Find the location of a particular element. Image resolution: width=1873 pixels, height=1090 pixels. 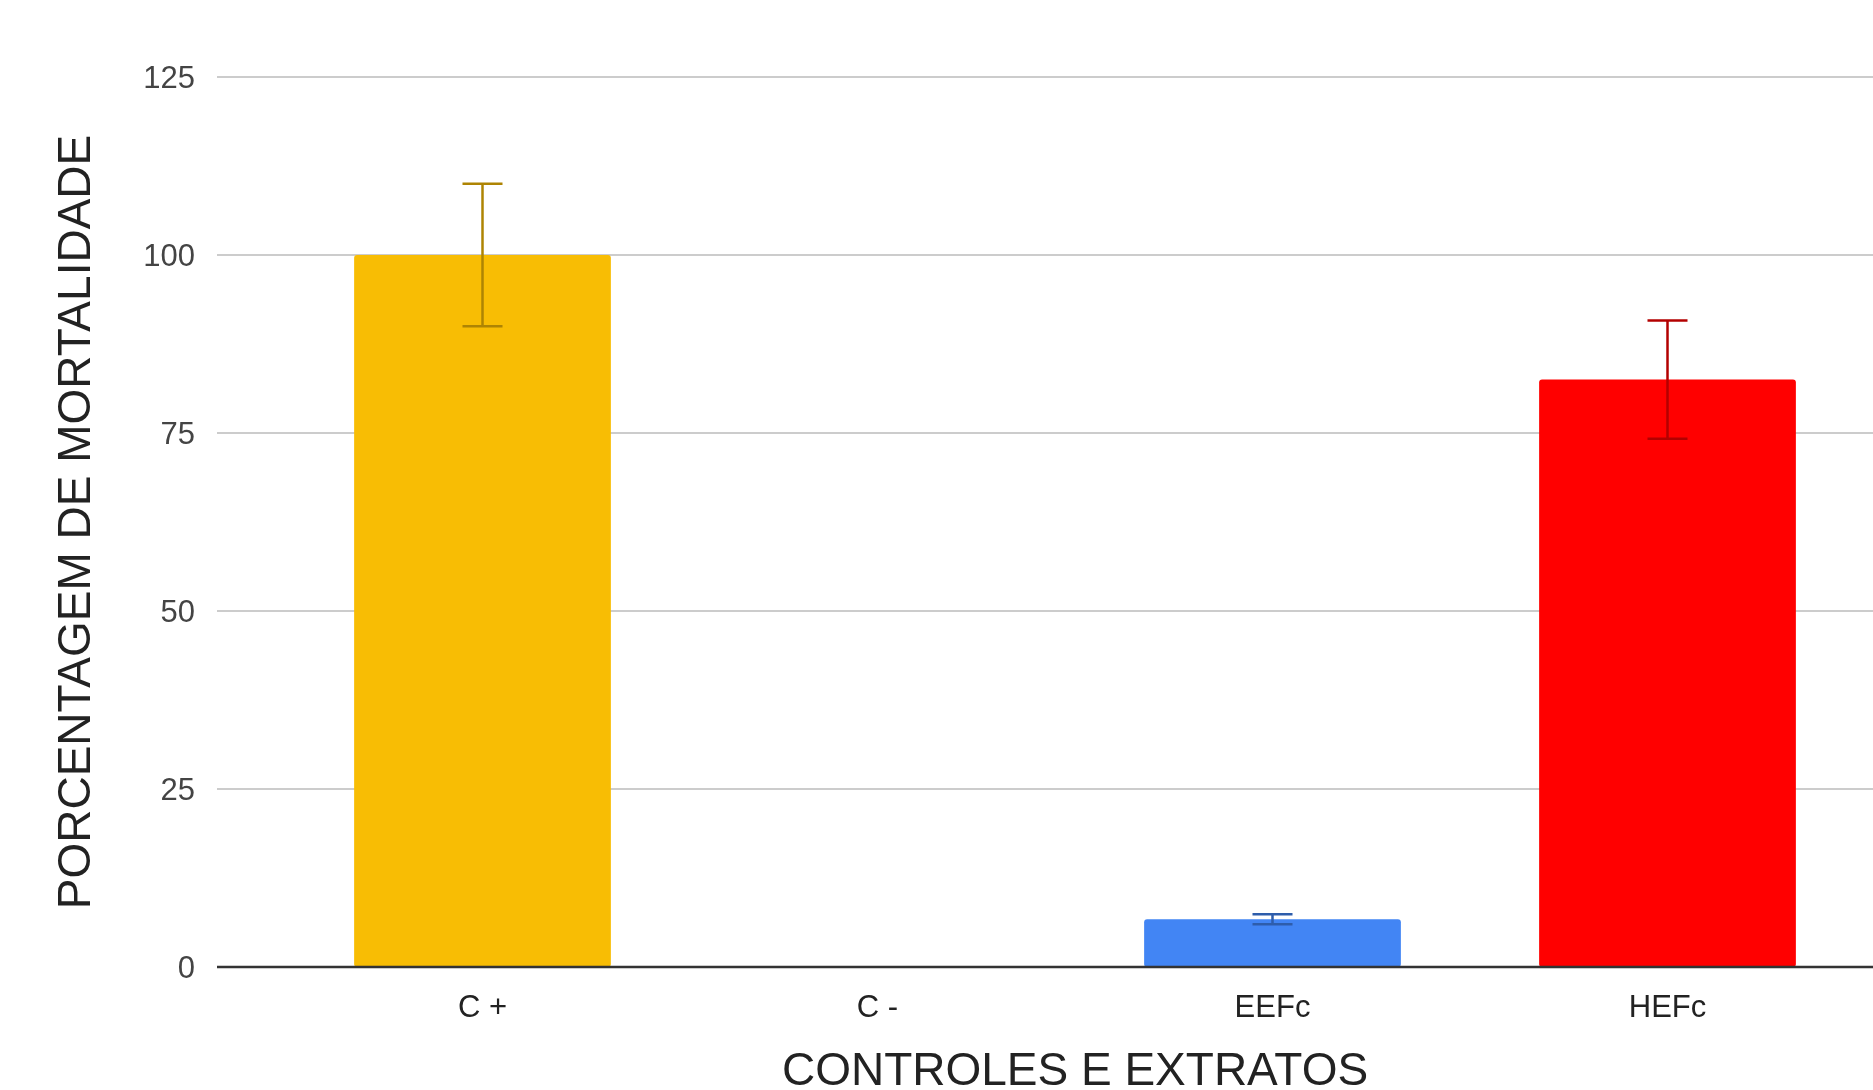

y-tick-label: 0 is located at coordinates (186, 967).